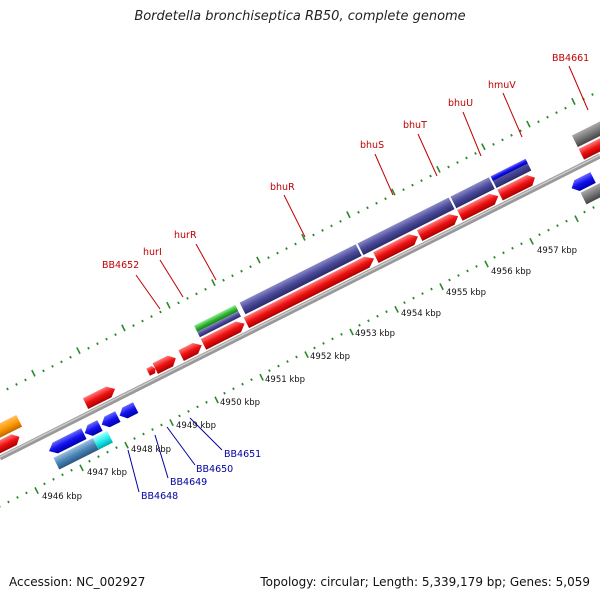 This screenshot has height=600, width=600. What do you see at coordinates (242, 454) in the screenshot?
I see `gene-label-BB4651: BB4651` at bounding box center [242, 454].